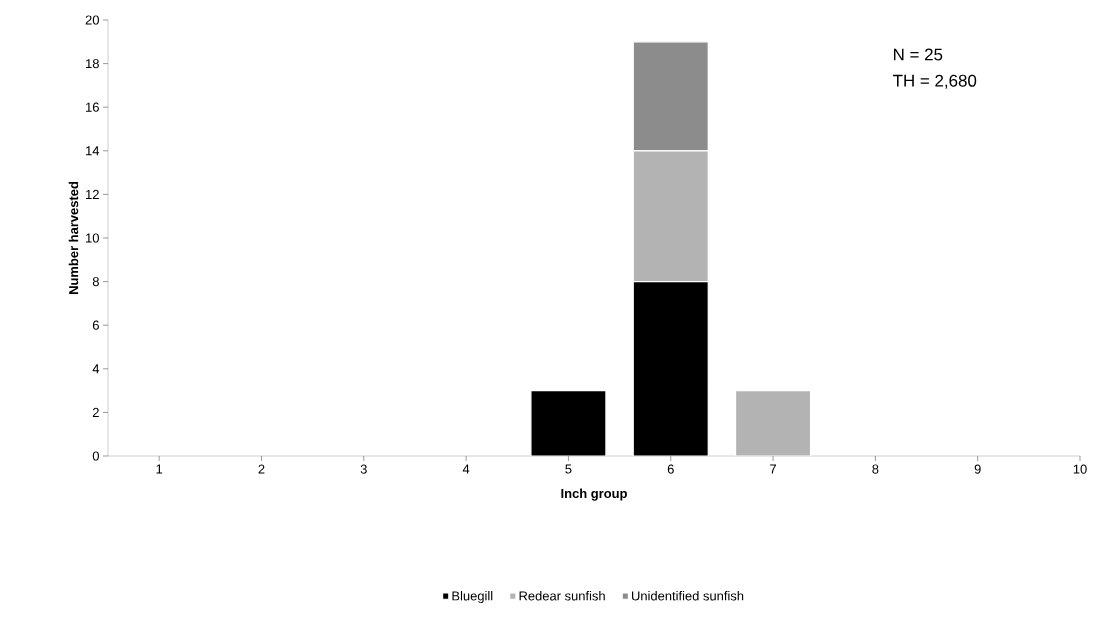 Image resolution: width=1096 pixels, height=635 pixels. What do you see at coordinates (92, 238) in the screenshot?
I see `y-tick-label: 10` at bounding box center [92, 238].